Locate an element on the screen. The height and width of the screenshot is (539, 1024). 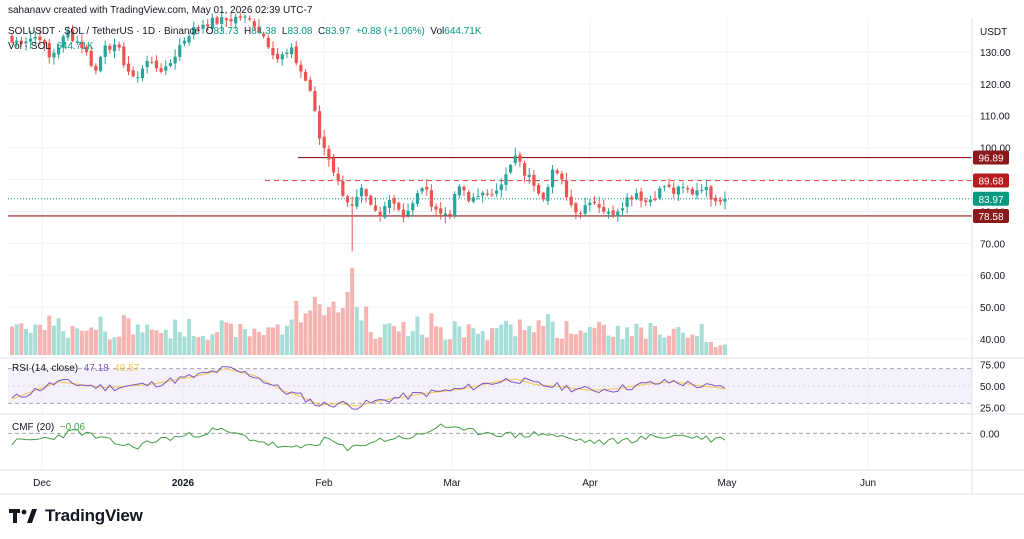
y-tick-label: 100.00 is located at coordinates (995, 149).